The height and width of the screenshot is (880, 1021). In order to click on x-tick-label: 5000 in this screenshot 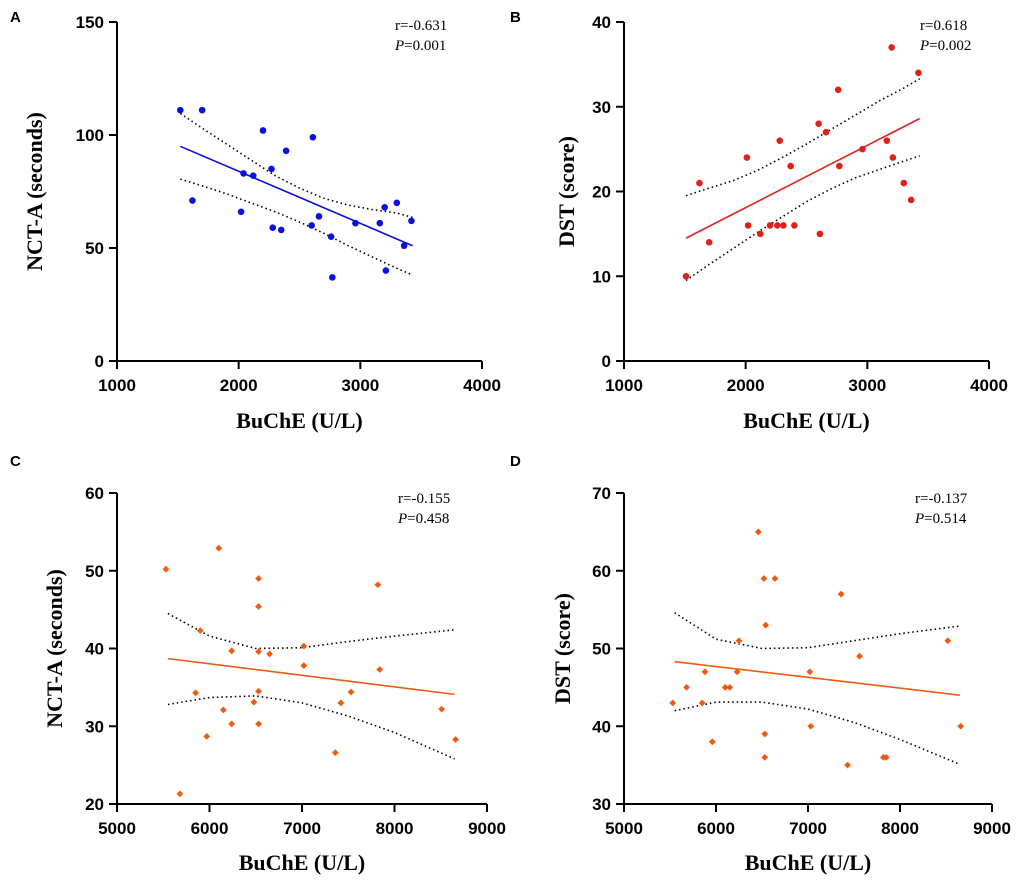, I will do `click(624, 828)`.